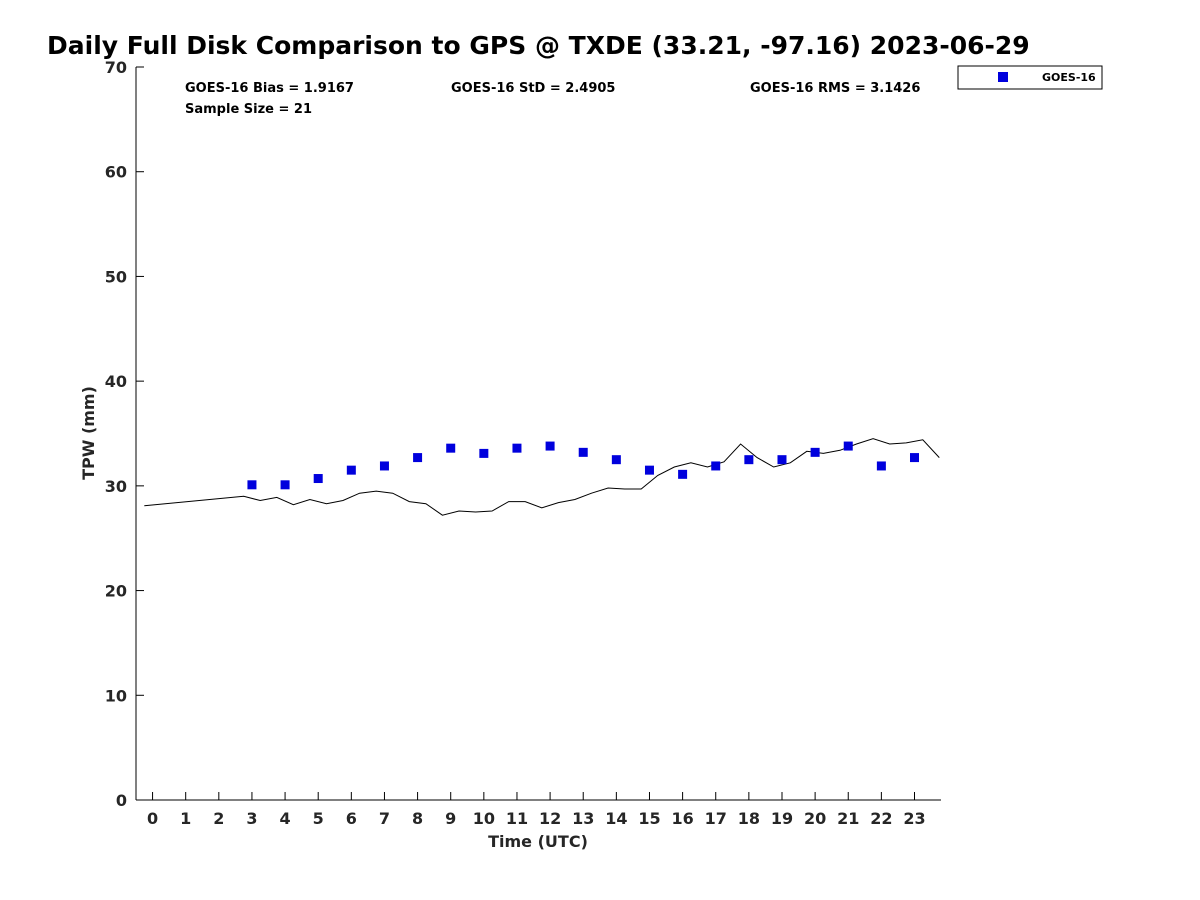 The image size is (1200, 900). What do you see at coordinates (450, 818) in the screenshot?
I see `x-tick-label: 9` at bounding box center [450, 818].